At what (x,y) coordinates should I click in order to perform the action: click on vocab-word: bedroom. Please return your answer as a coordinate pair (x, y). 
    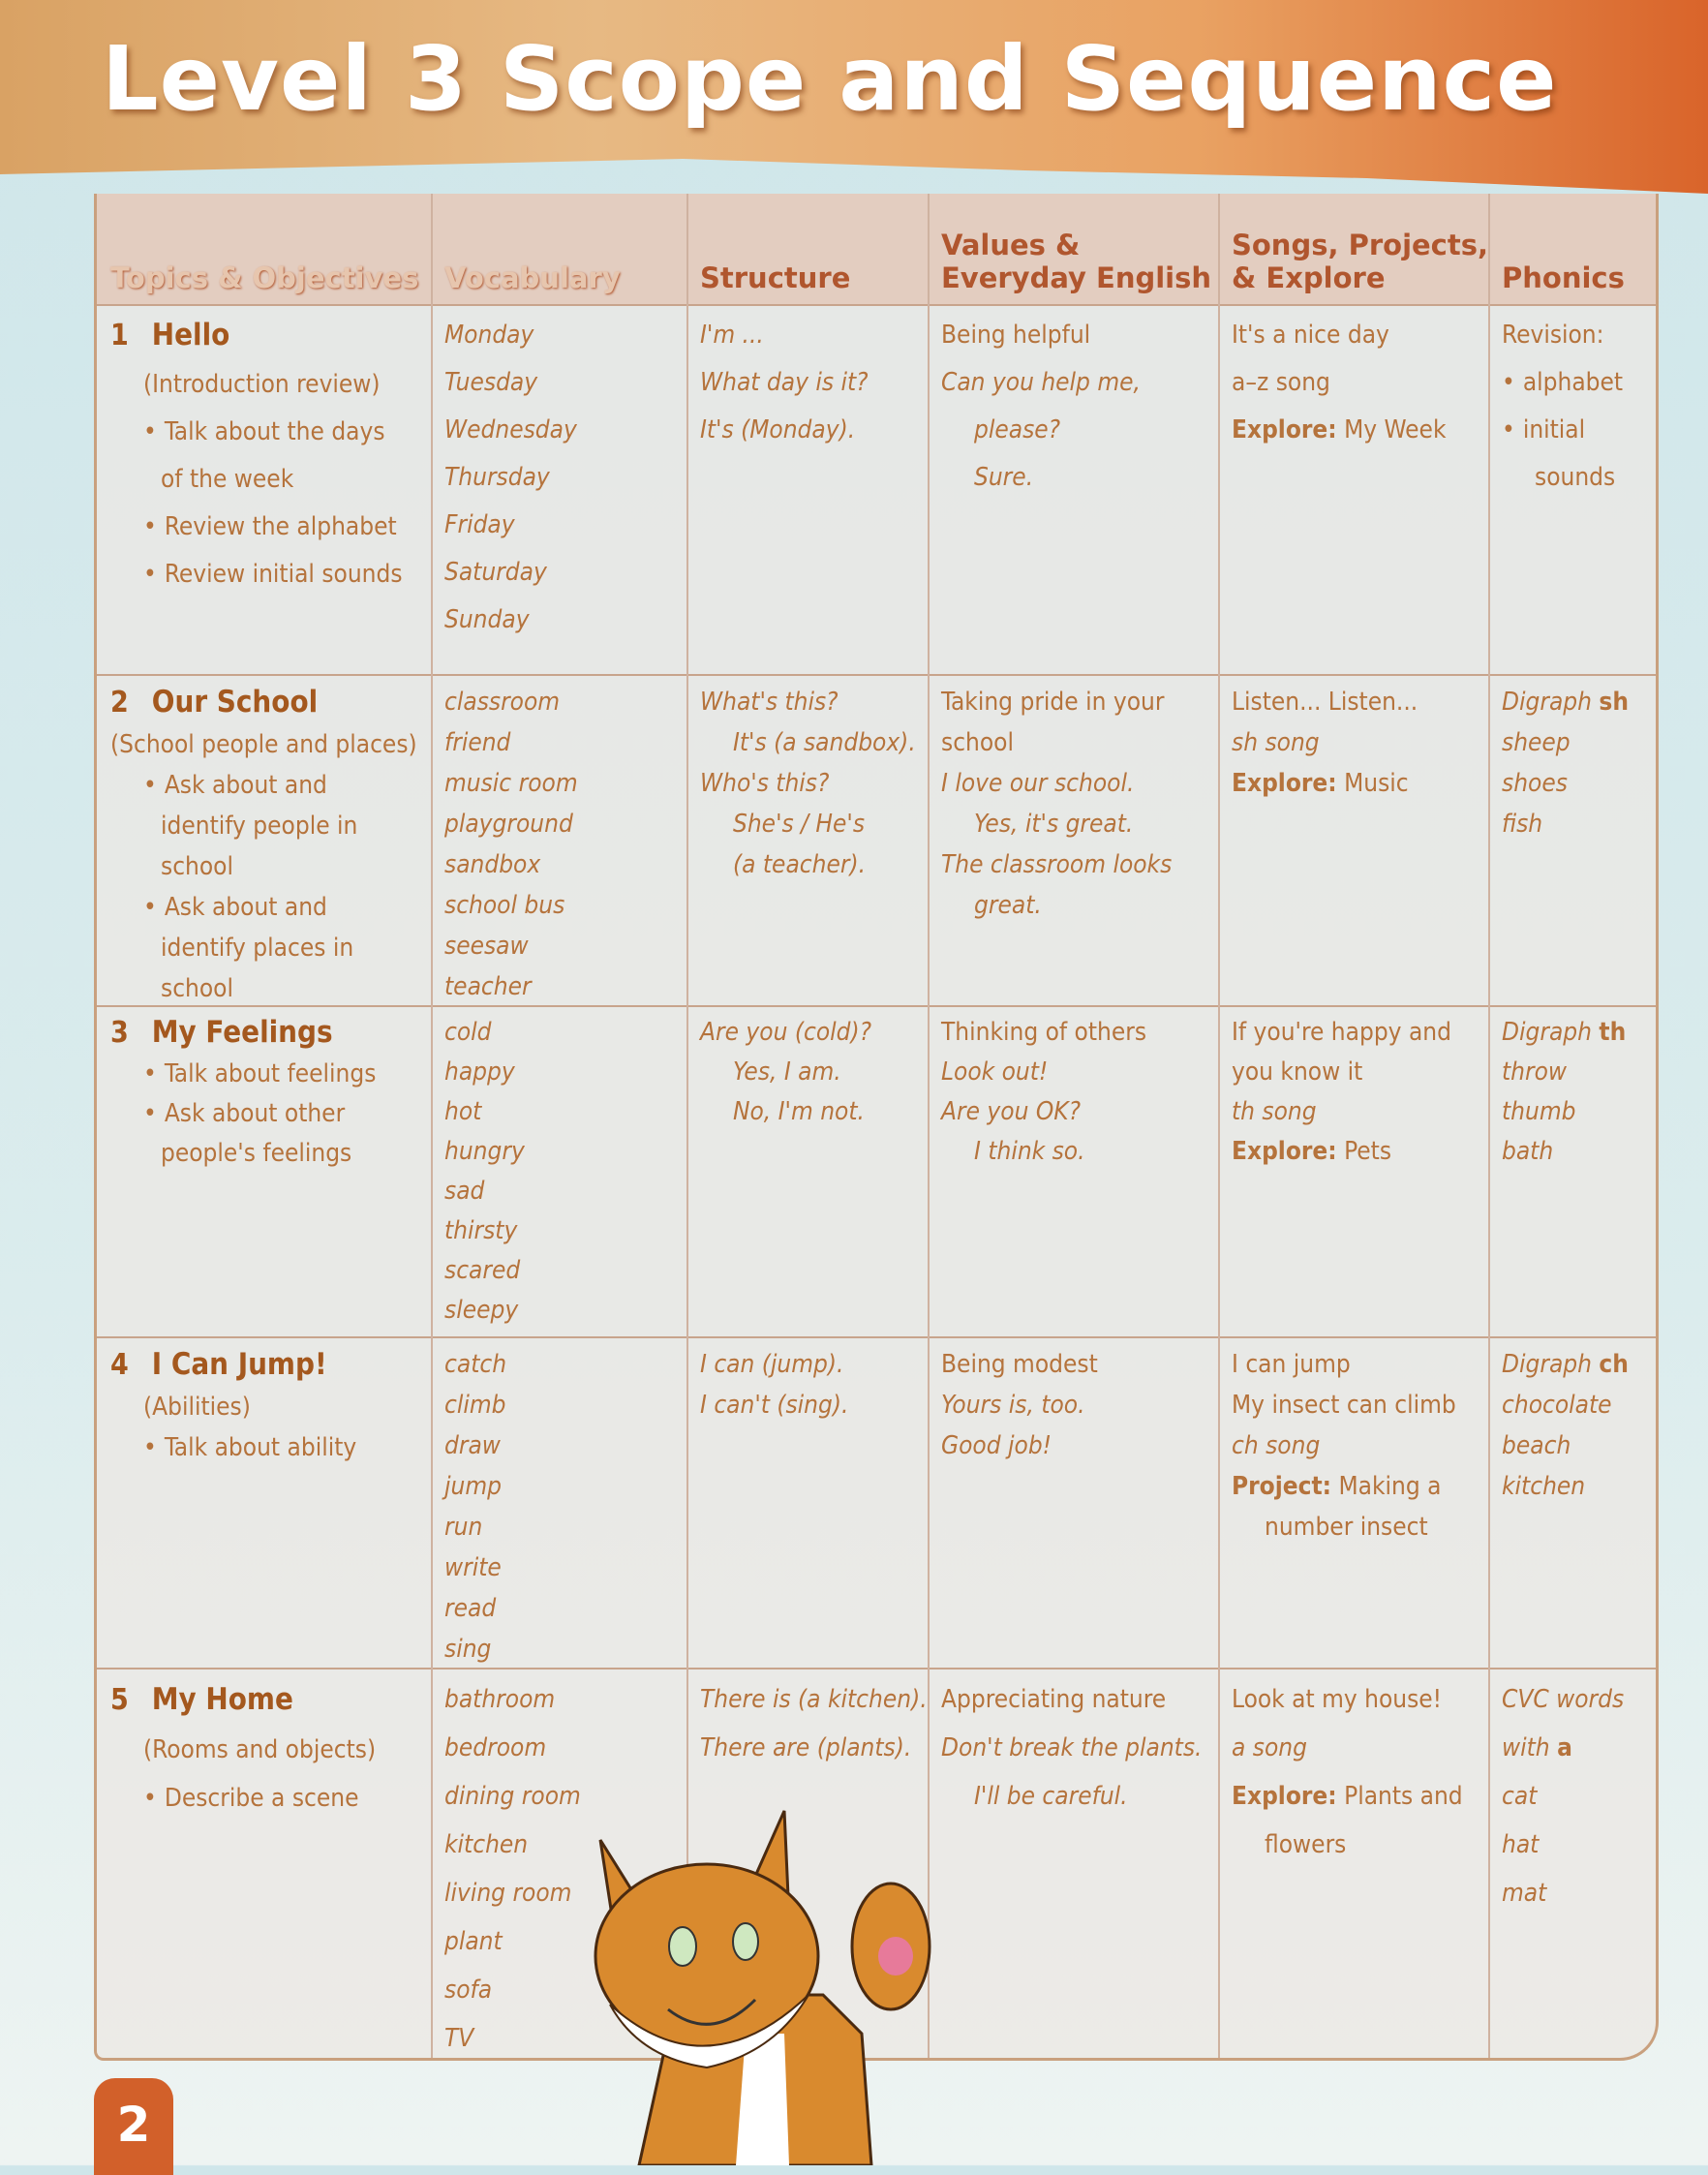
    Looking at the image, I should click on (495, 1748).